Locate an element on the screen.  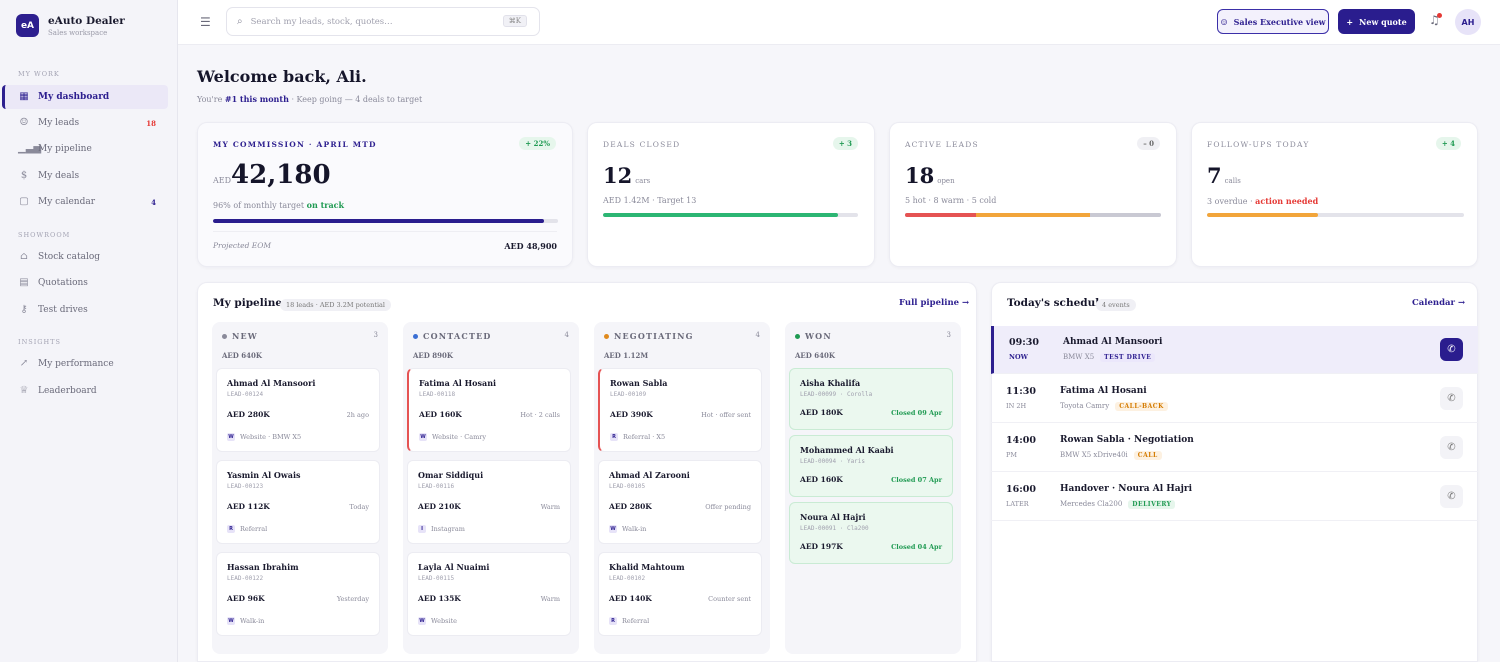
nav-section-my-work: MY WORK is located at coordinates (39, 74).